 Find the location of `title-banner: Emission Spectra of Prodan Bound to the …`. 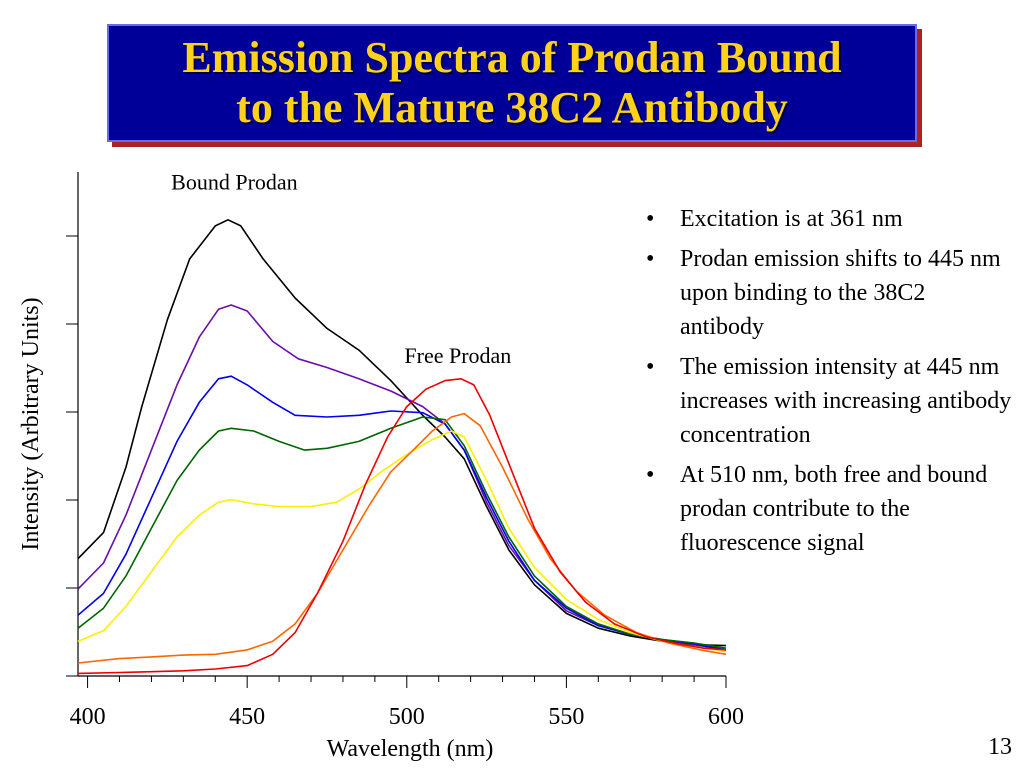

title-banner: Emission Spectra of Prodan Bound to the … is located at coordinates (512, 83).